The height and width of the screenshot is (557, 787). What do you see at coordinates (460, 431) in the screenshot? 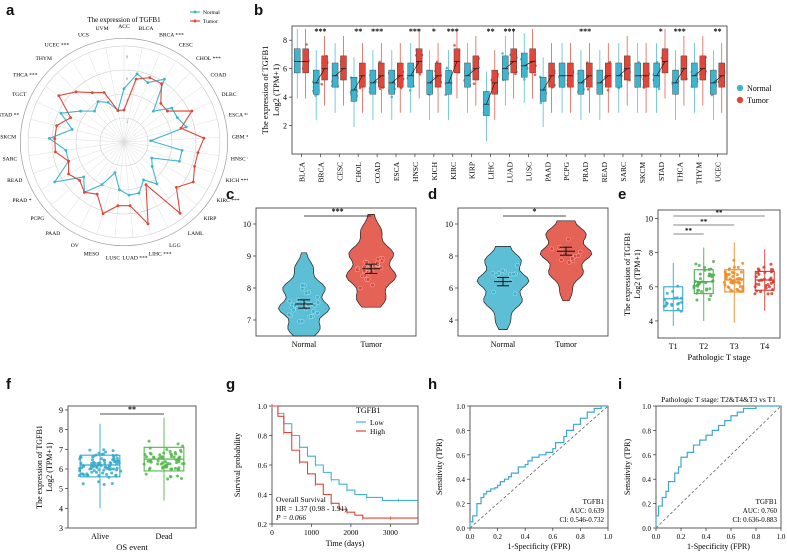
I see `y-tick-label: 0.8` at bounding box center [460, 431].